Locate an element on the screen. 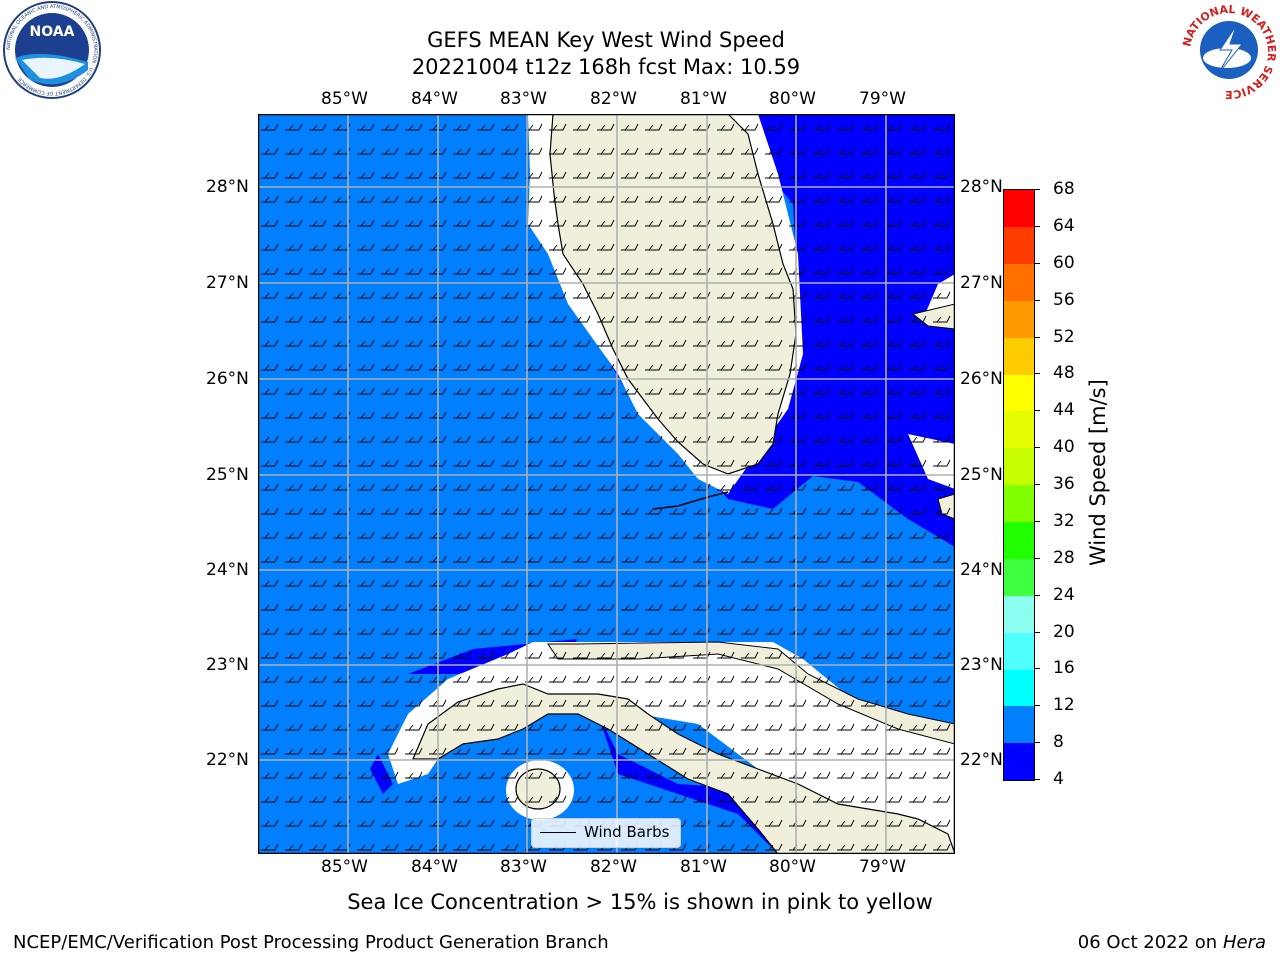 The image size is (1280, 960). lat-label-right: 27°N is located at coordinates (981, 283).